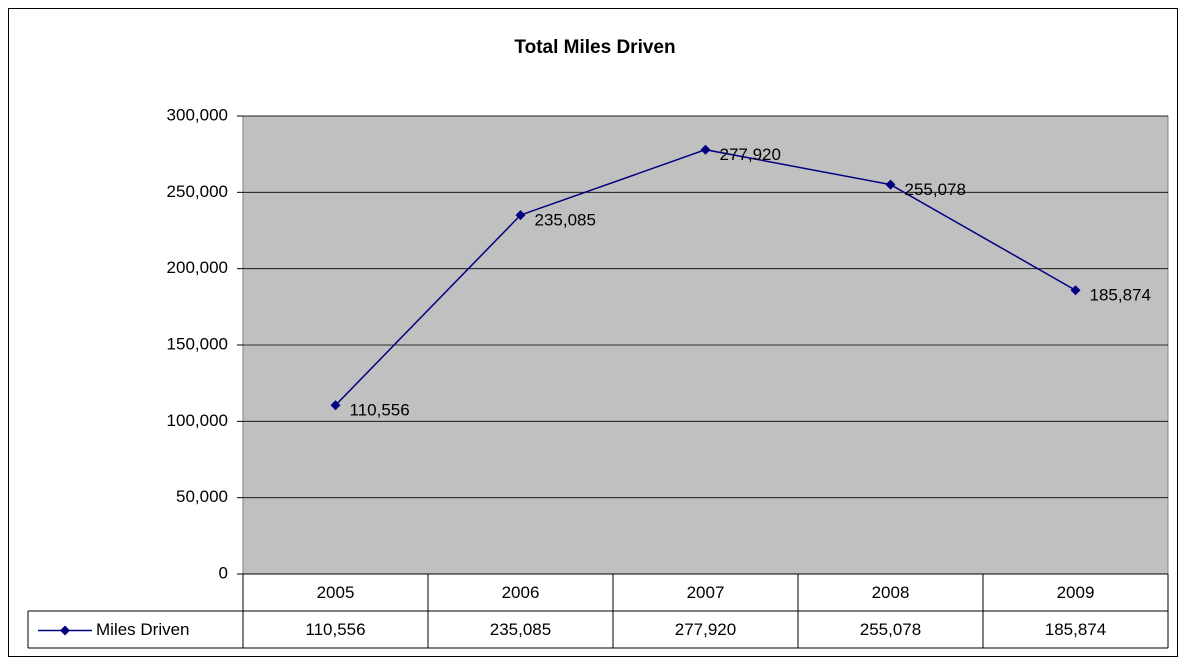 The image size is (1180, 658). I want to click on y-tick-label: 50,000, so click(202, 496).